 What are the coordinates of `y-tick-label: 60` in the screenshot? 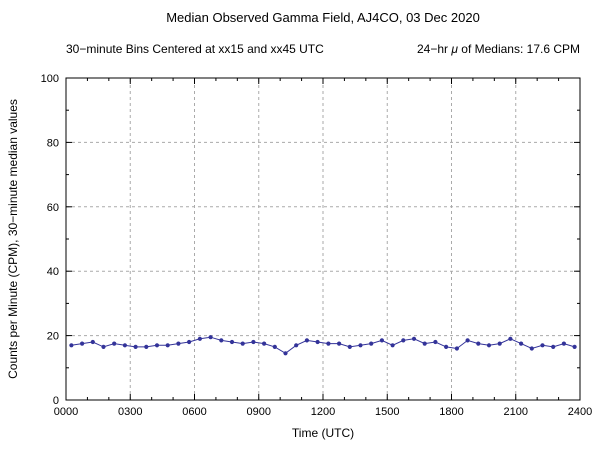 It's located at (53, 208).